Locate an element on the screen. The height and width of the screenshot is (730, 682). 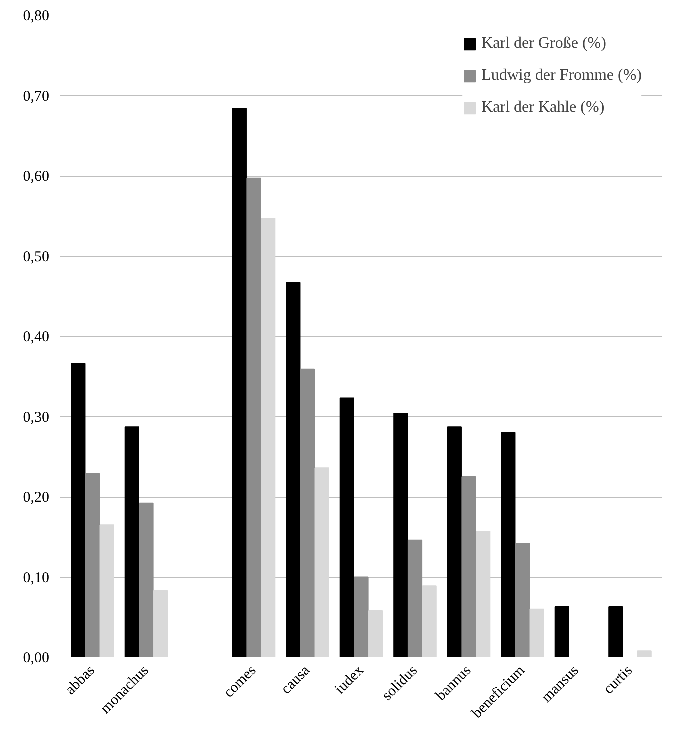
y-tick-label: 0,40 is located at coordinates (36, 338).